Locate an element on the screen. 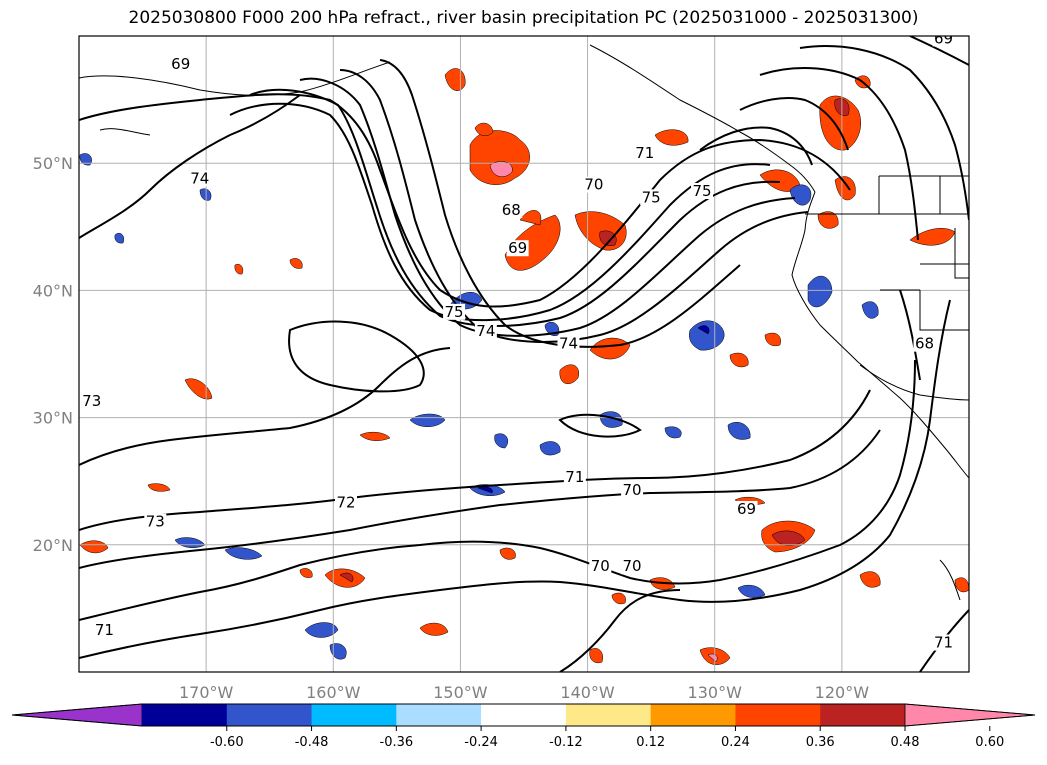  colorbar-extend-high is located at coordinates (970, 715).